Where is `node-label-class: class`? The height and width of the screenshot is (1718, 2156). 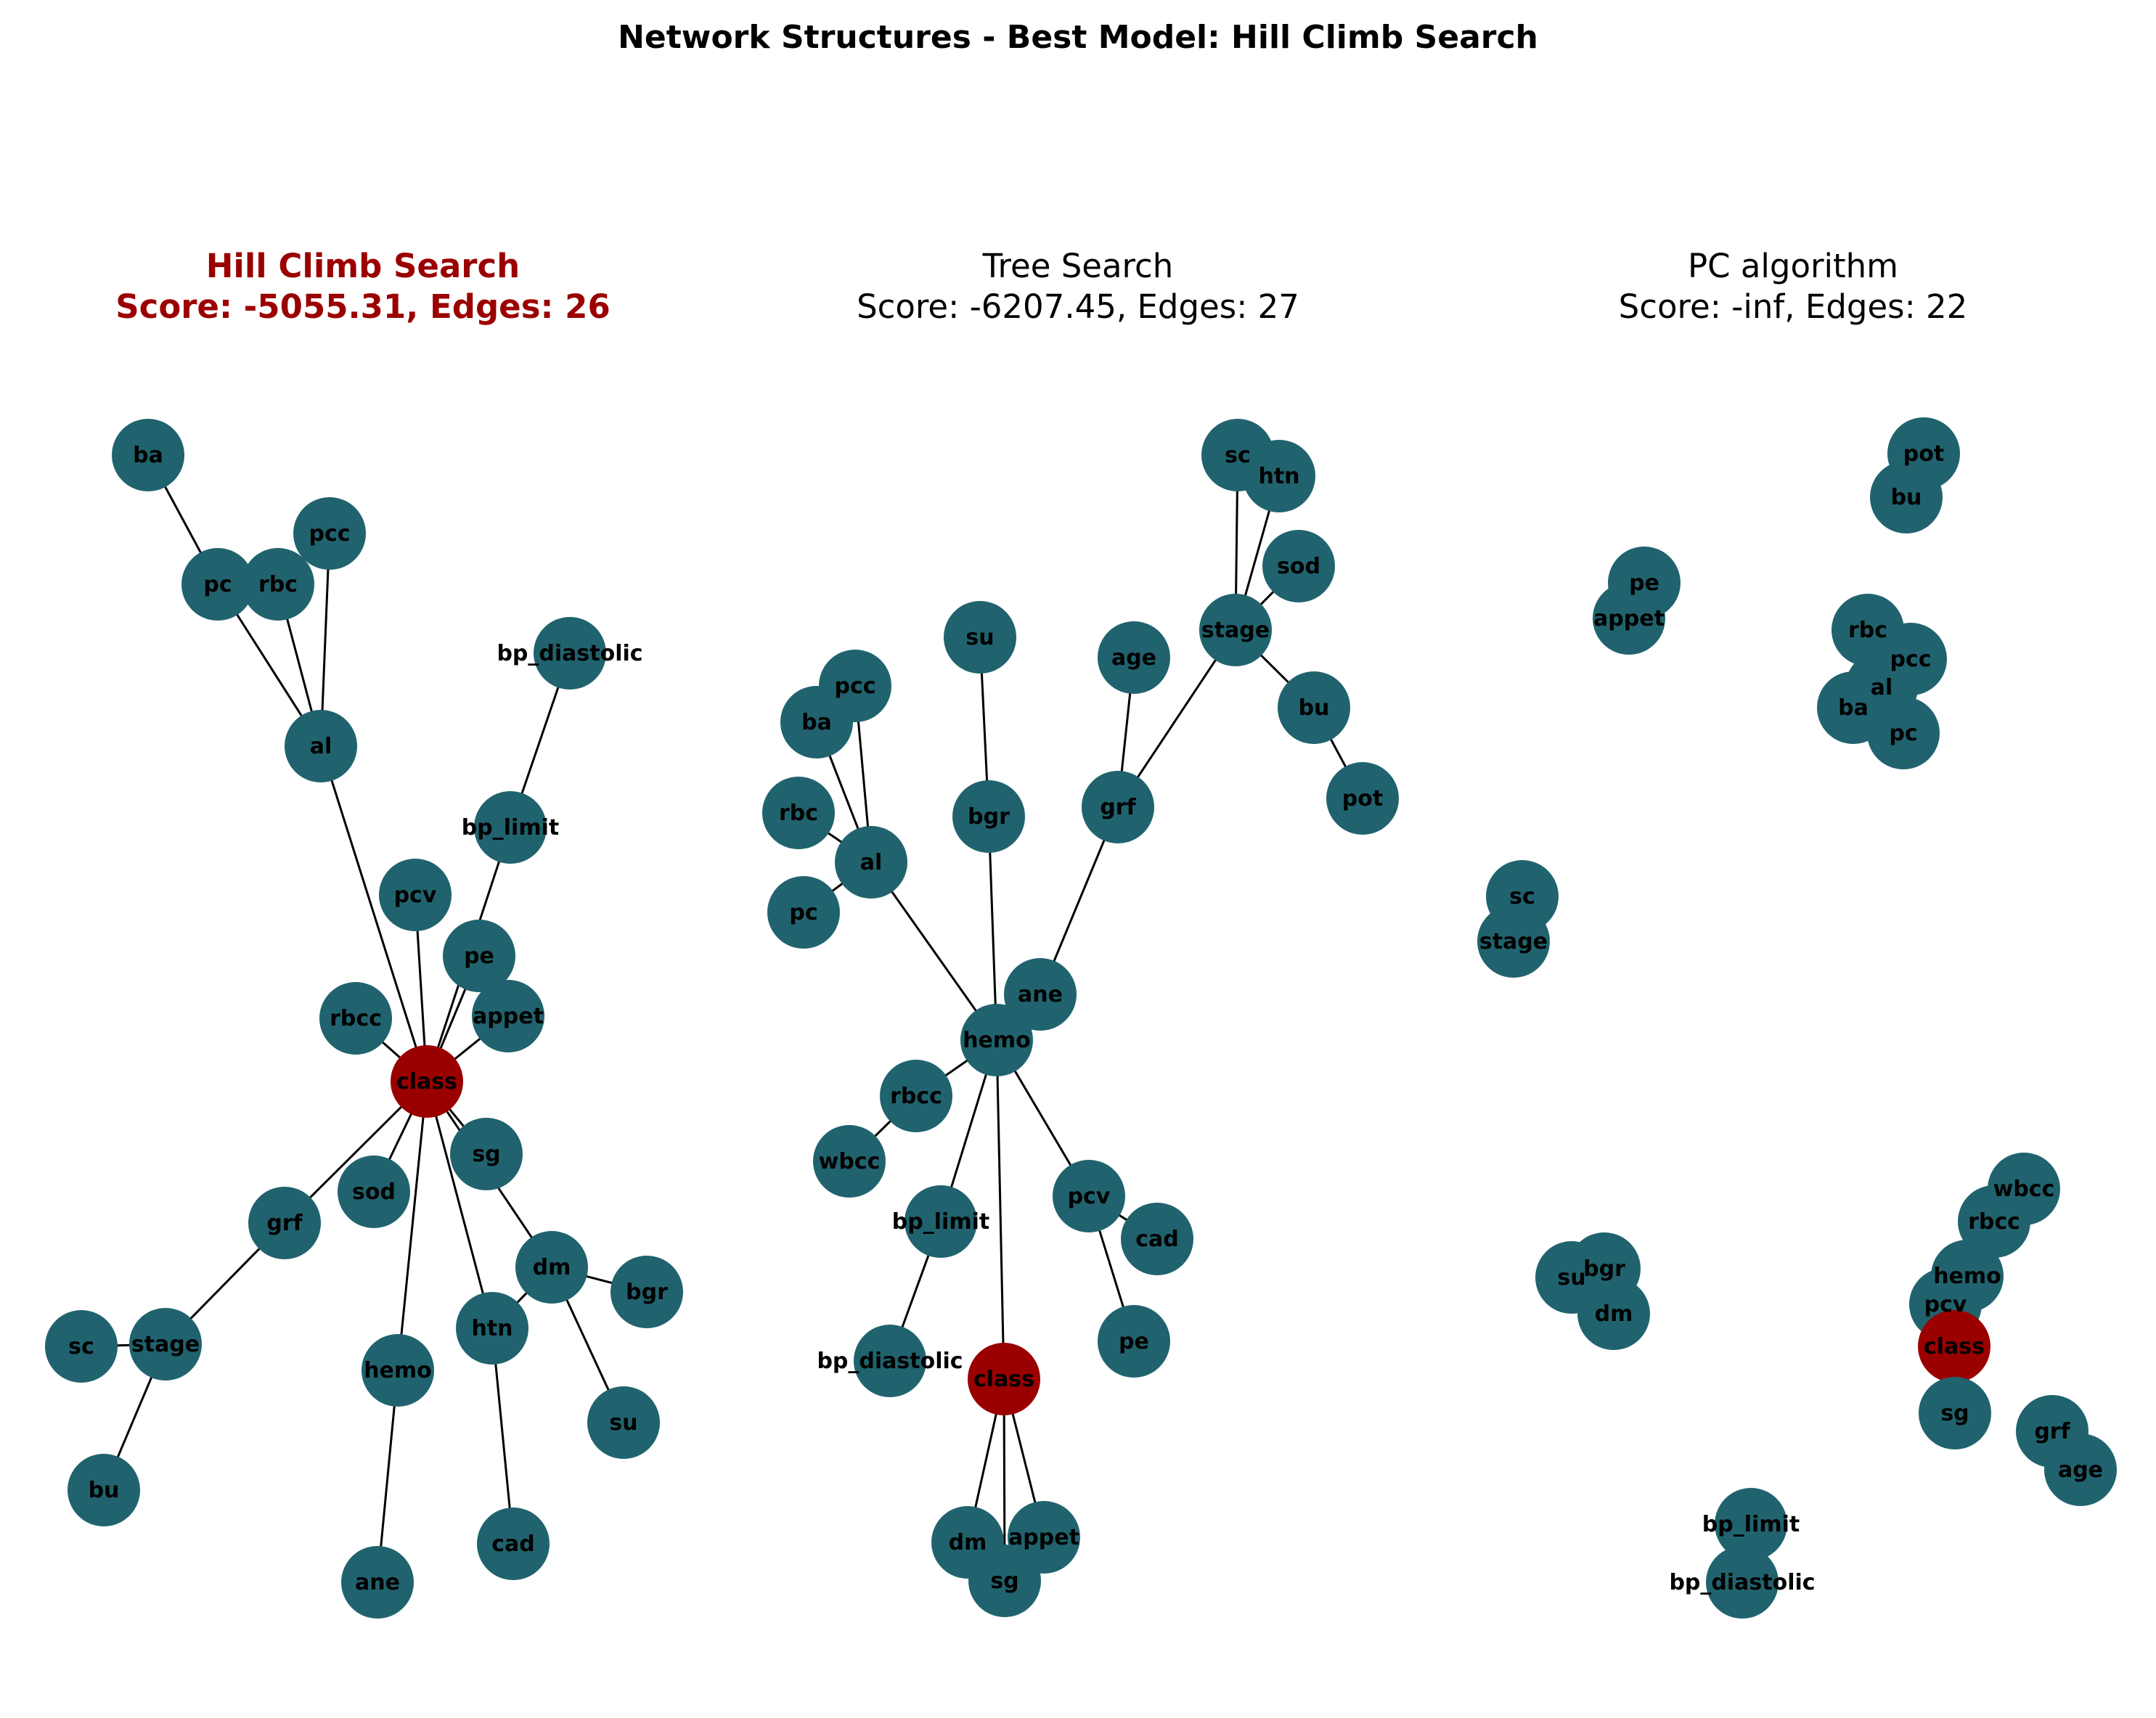 node-label-class: class is located at coordinates (427, 1082).